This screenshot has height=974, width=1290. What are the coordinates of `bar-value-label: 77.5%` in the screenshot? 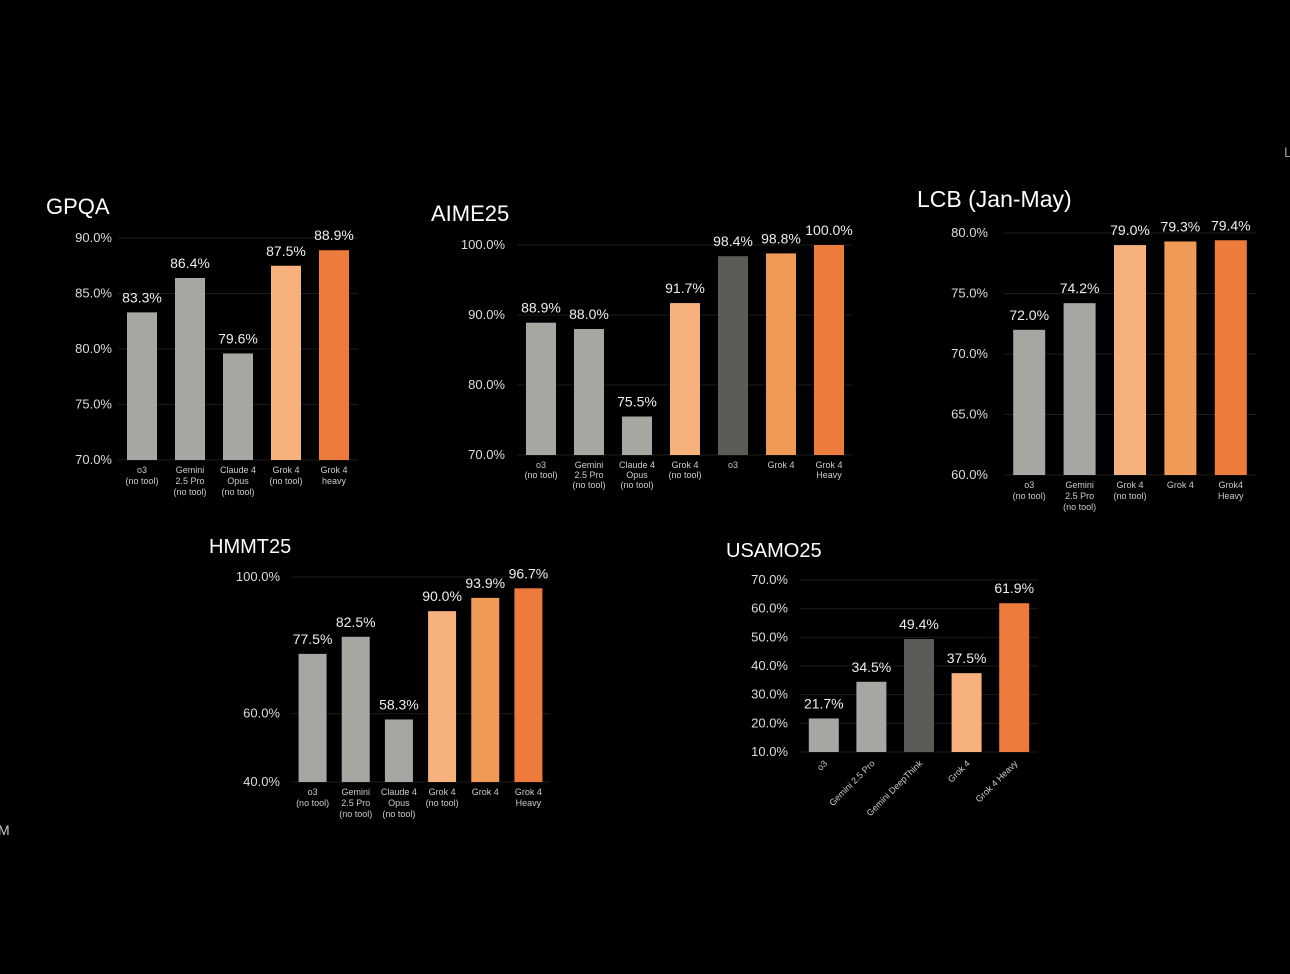 It's located at (313, 639).